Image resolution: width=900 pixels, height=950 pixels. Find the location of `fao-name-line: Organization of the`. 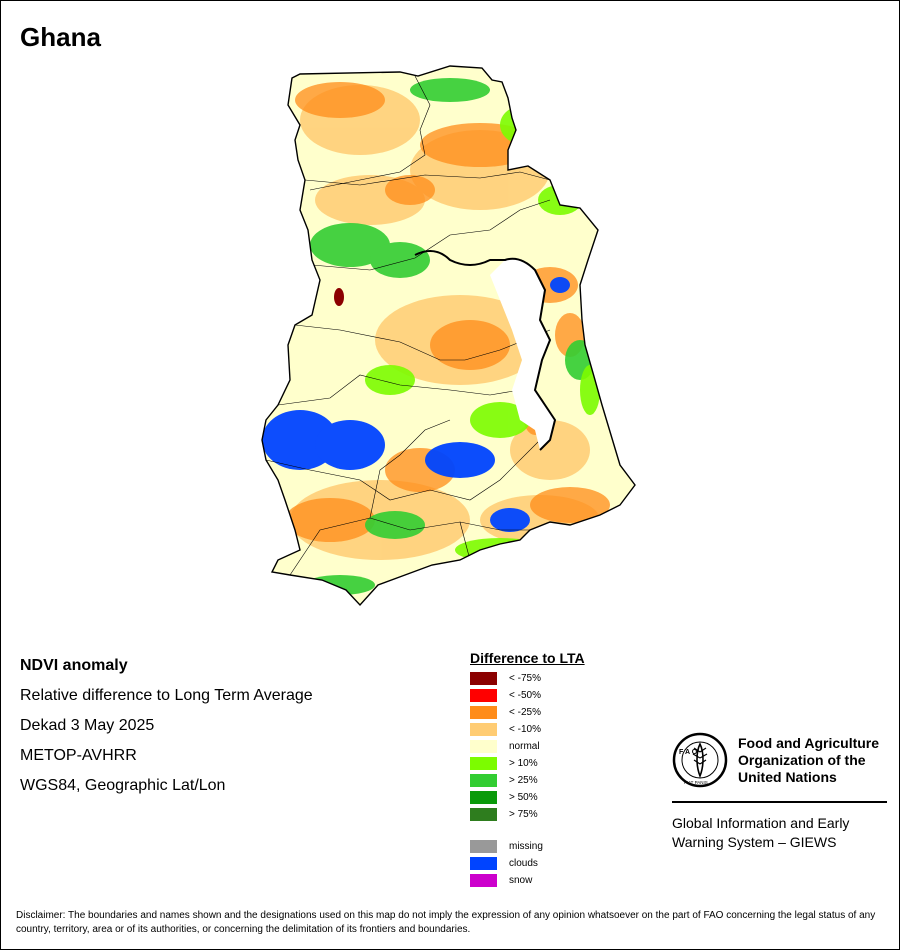

fao-name-line: Organization of the is located at coordinates (802, 760).